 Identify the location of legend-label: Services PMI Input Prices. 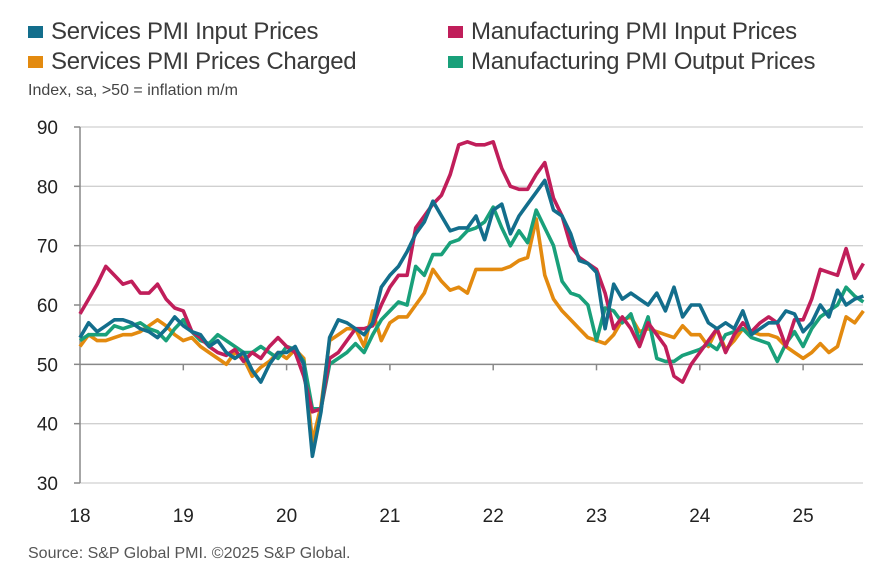
(185, 31).